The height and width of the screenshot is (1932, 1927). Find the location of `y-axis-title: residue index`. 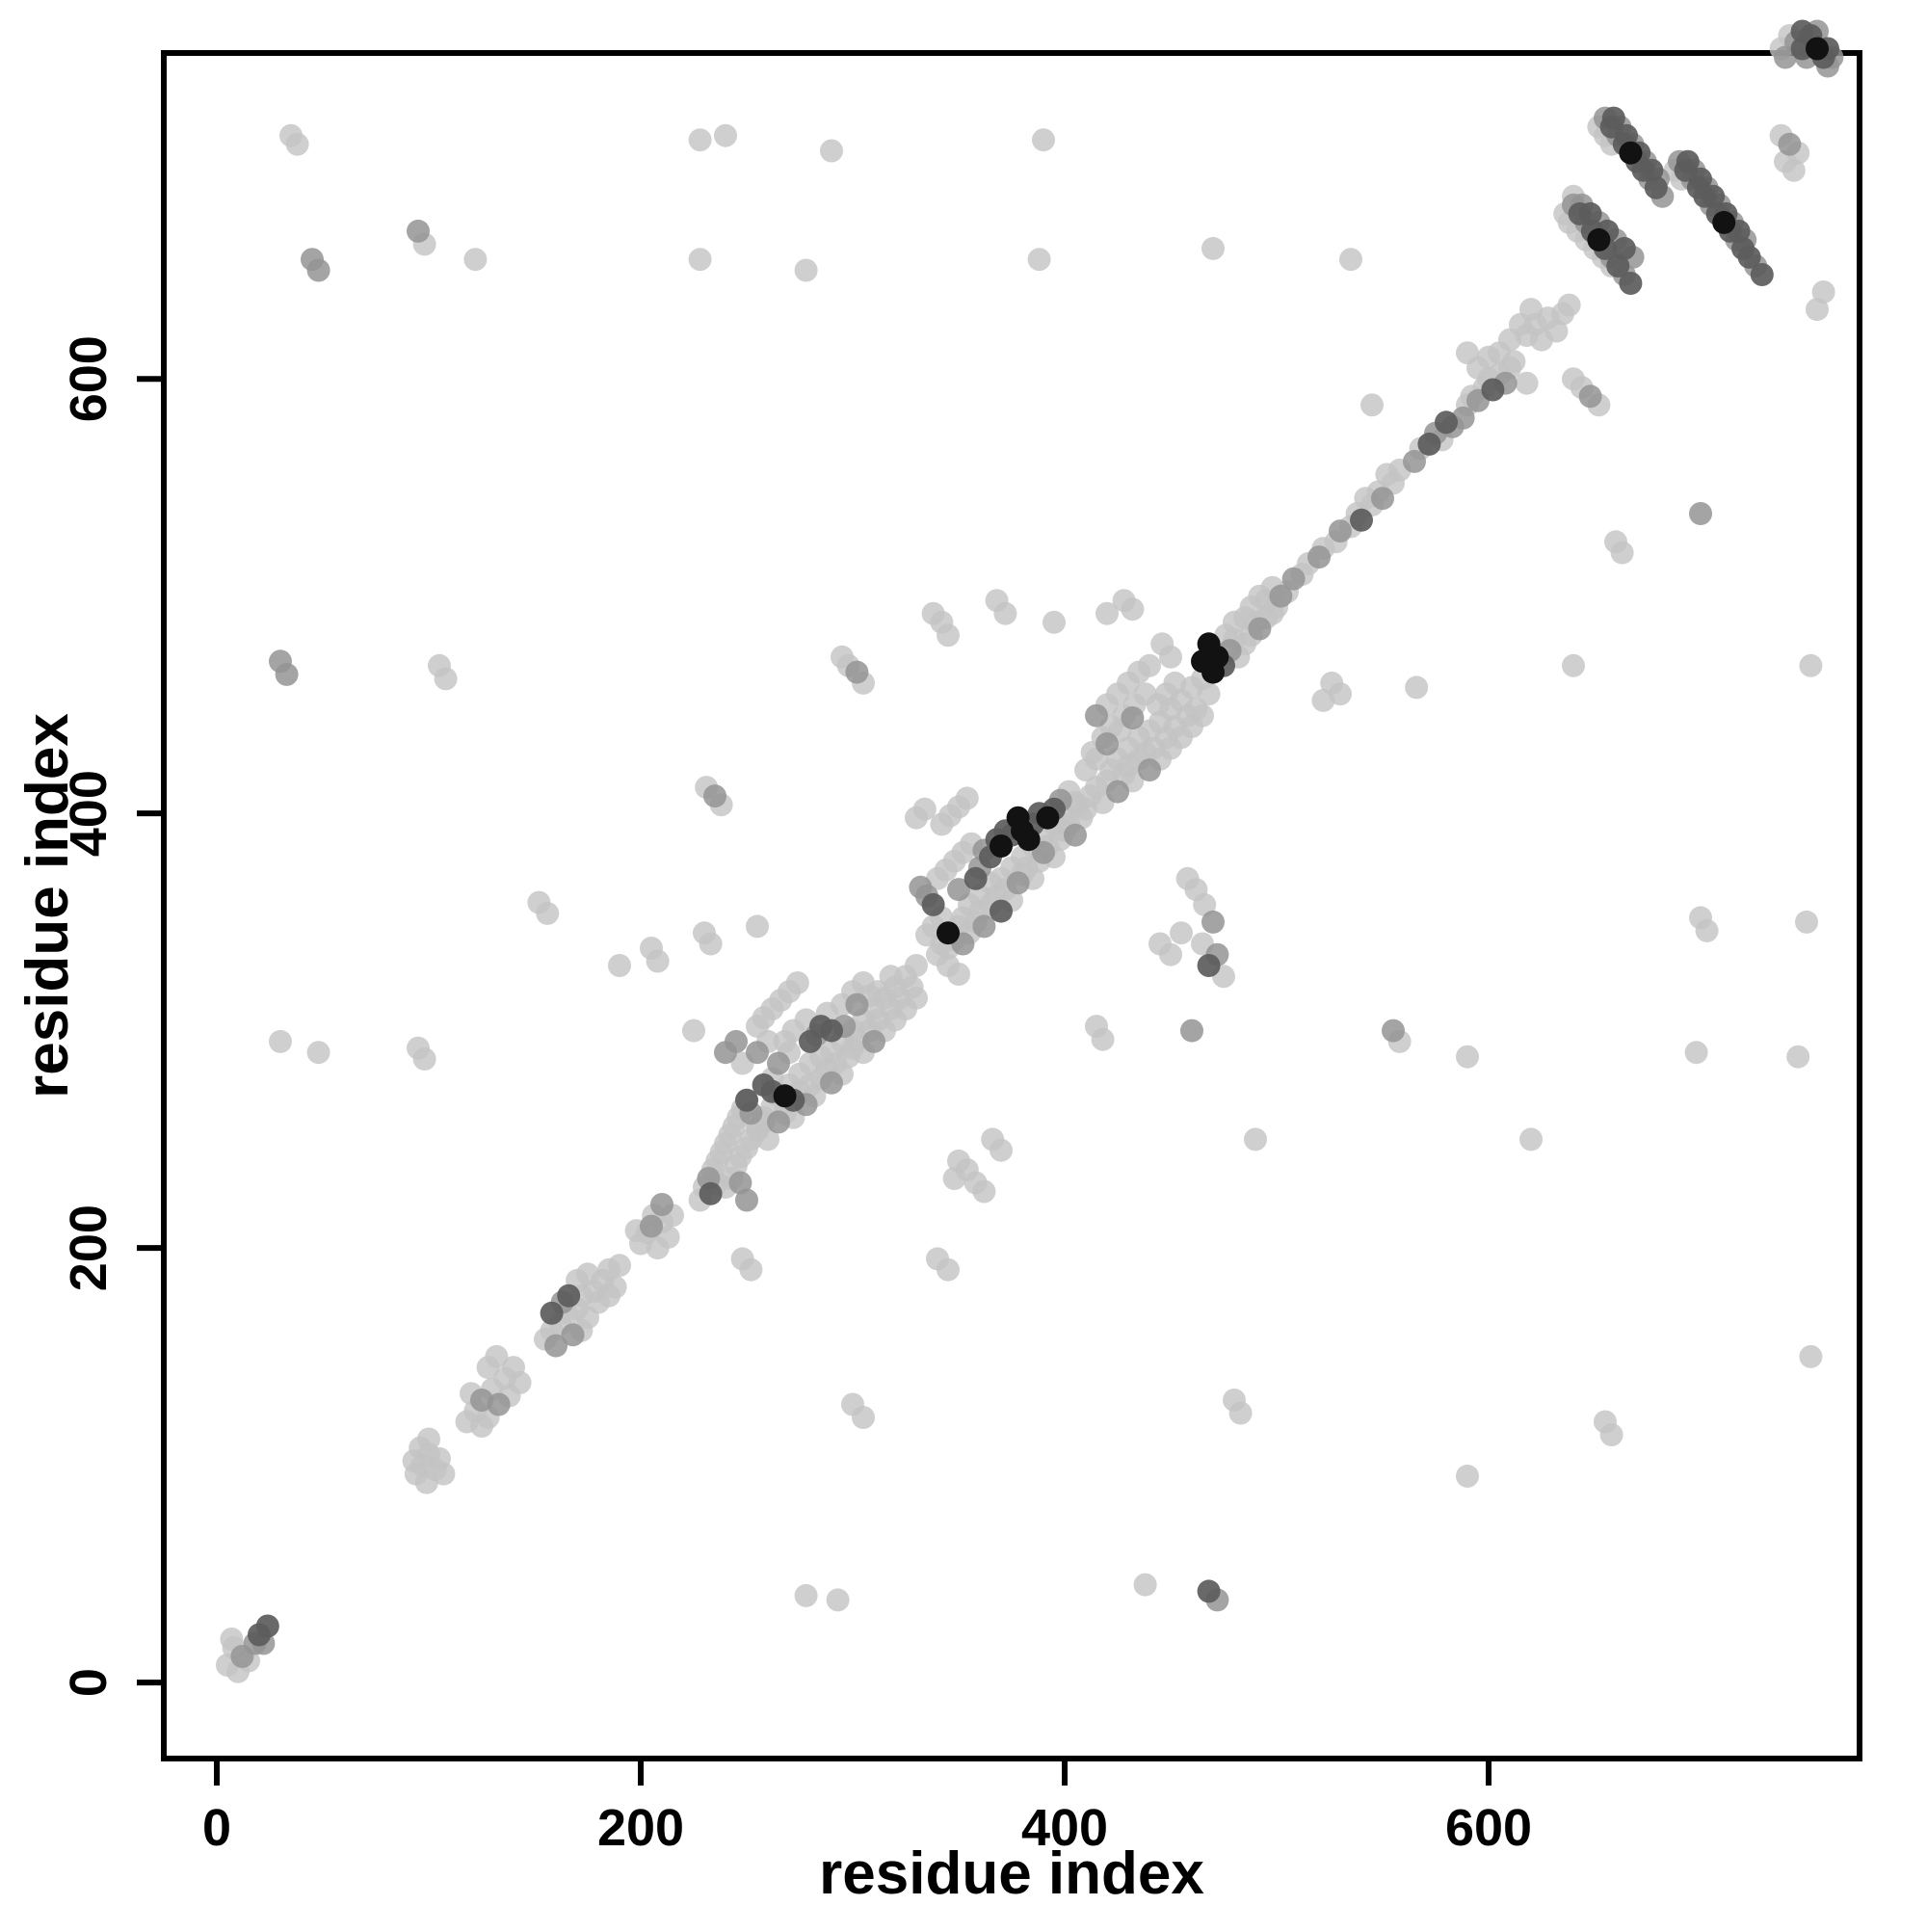

y-axis-title: residue index is located at coordinates (47, 905).